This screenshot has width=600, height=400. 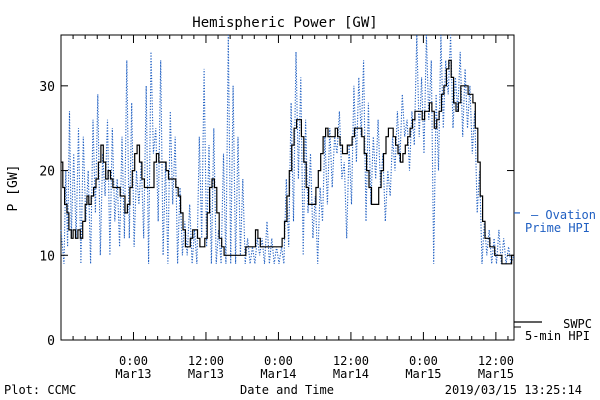 What do you see at coordinates (287, 390) in the screenshot?
I see `x-axis-label: Date and Time` at bounding box center [287, 390].